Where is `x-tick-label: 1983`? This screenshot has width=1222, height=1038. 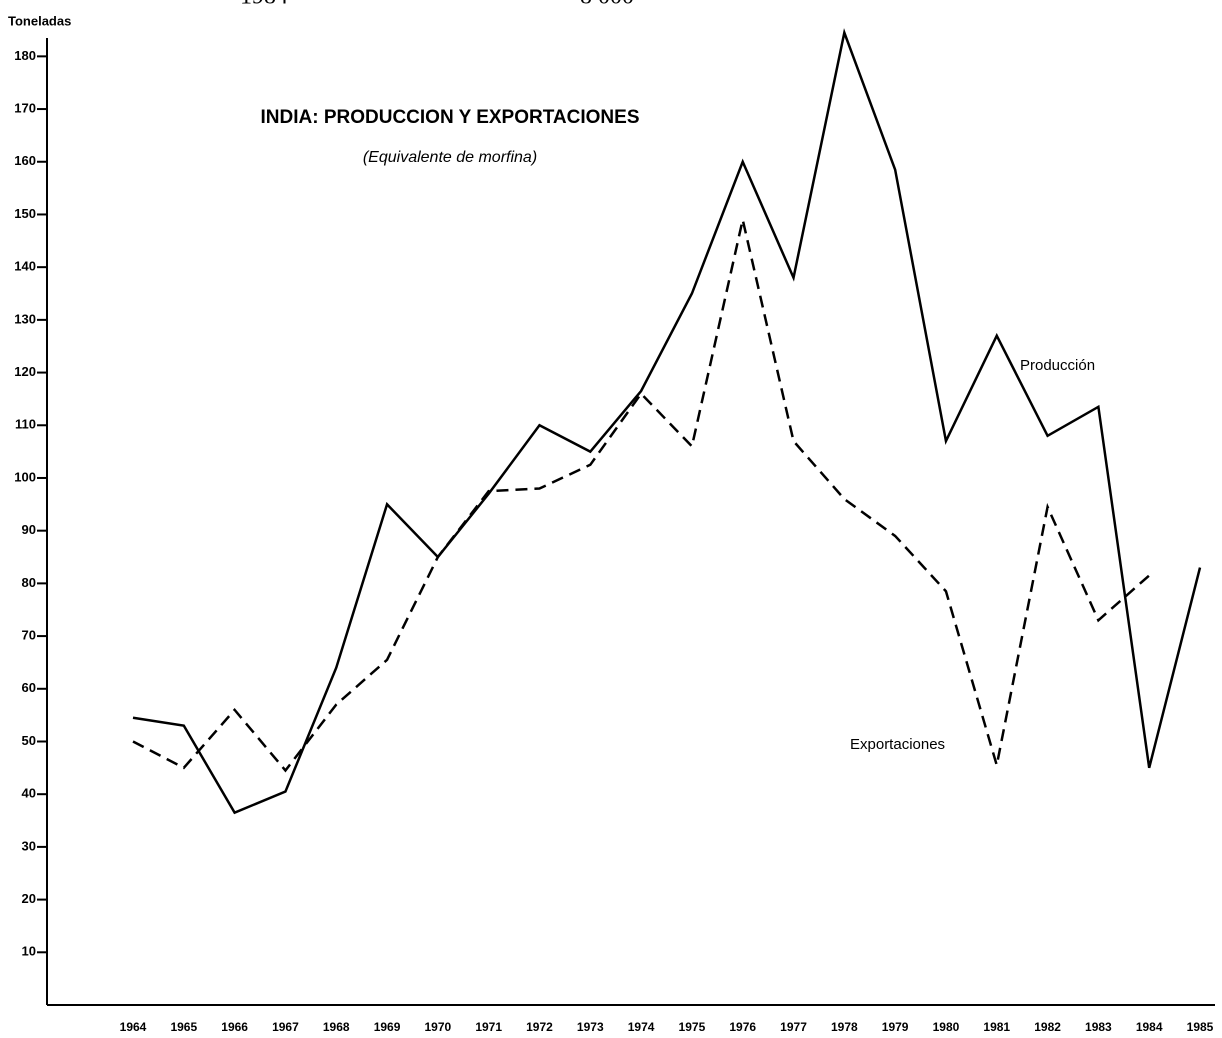
x-tick-label: 1983 is located at coordinates (1098, 1027).